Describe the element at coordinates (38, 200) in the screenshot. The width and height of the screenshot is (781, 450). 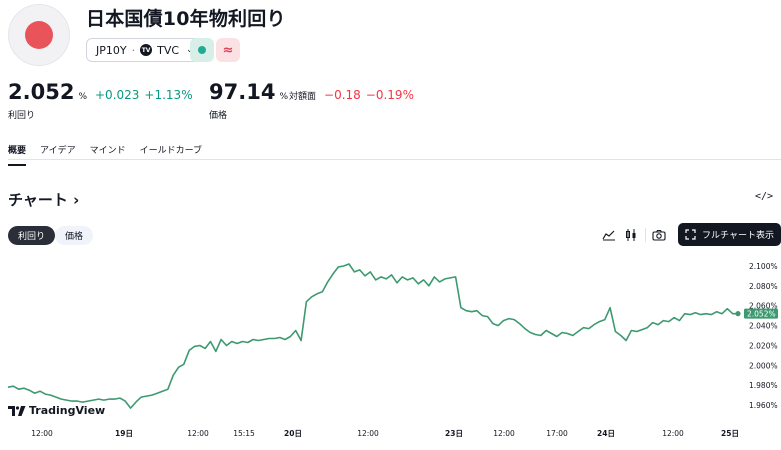
I see `chart-title-text: チャート` at that location.